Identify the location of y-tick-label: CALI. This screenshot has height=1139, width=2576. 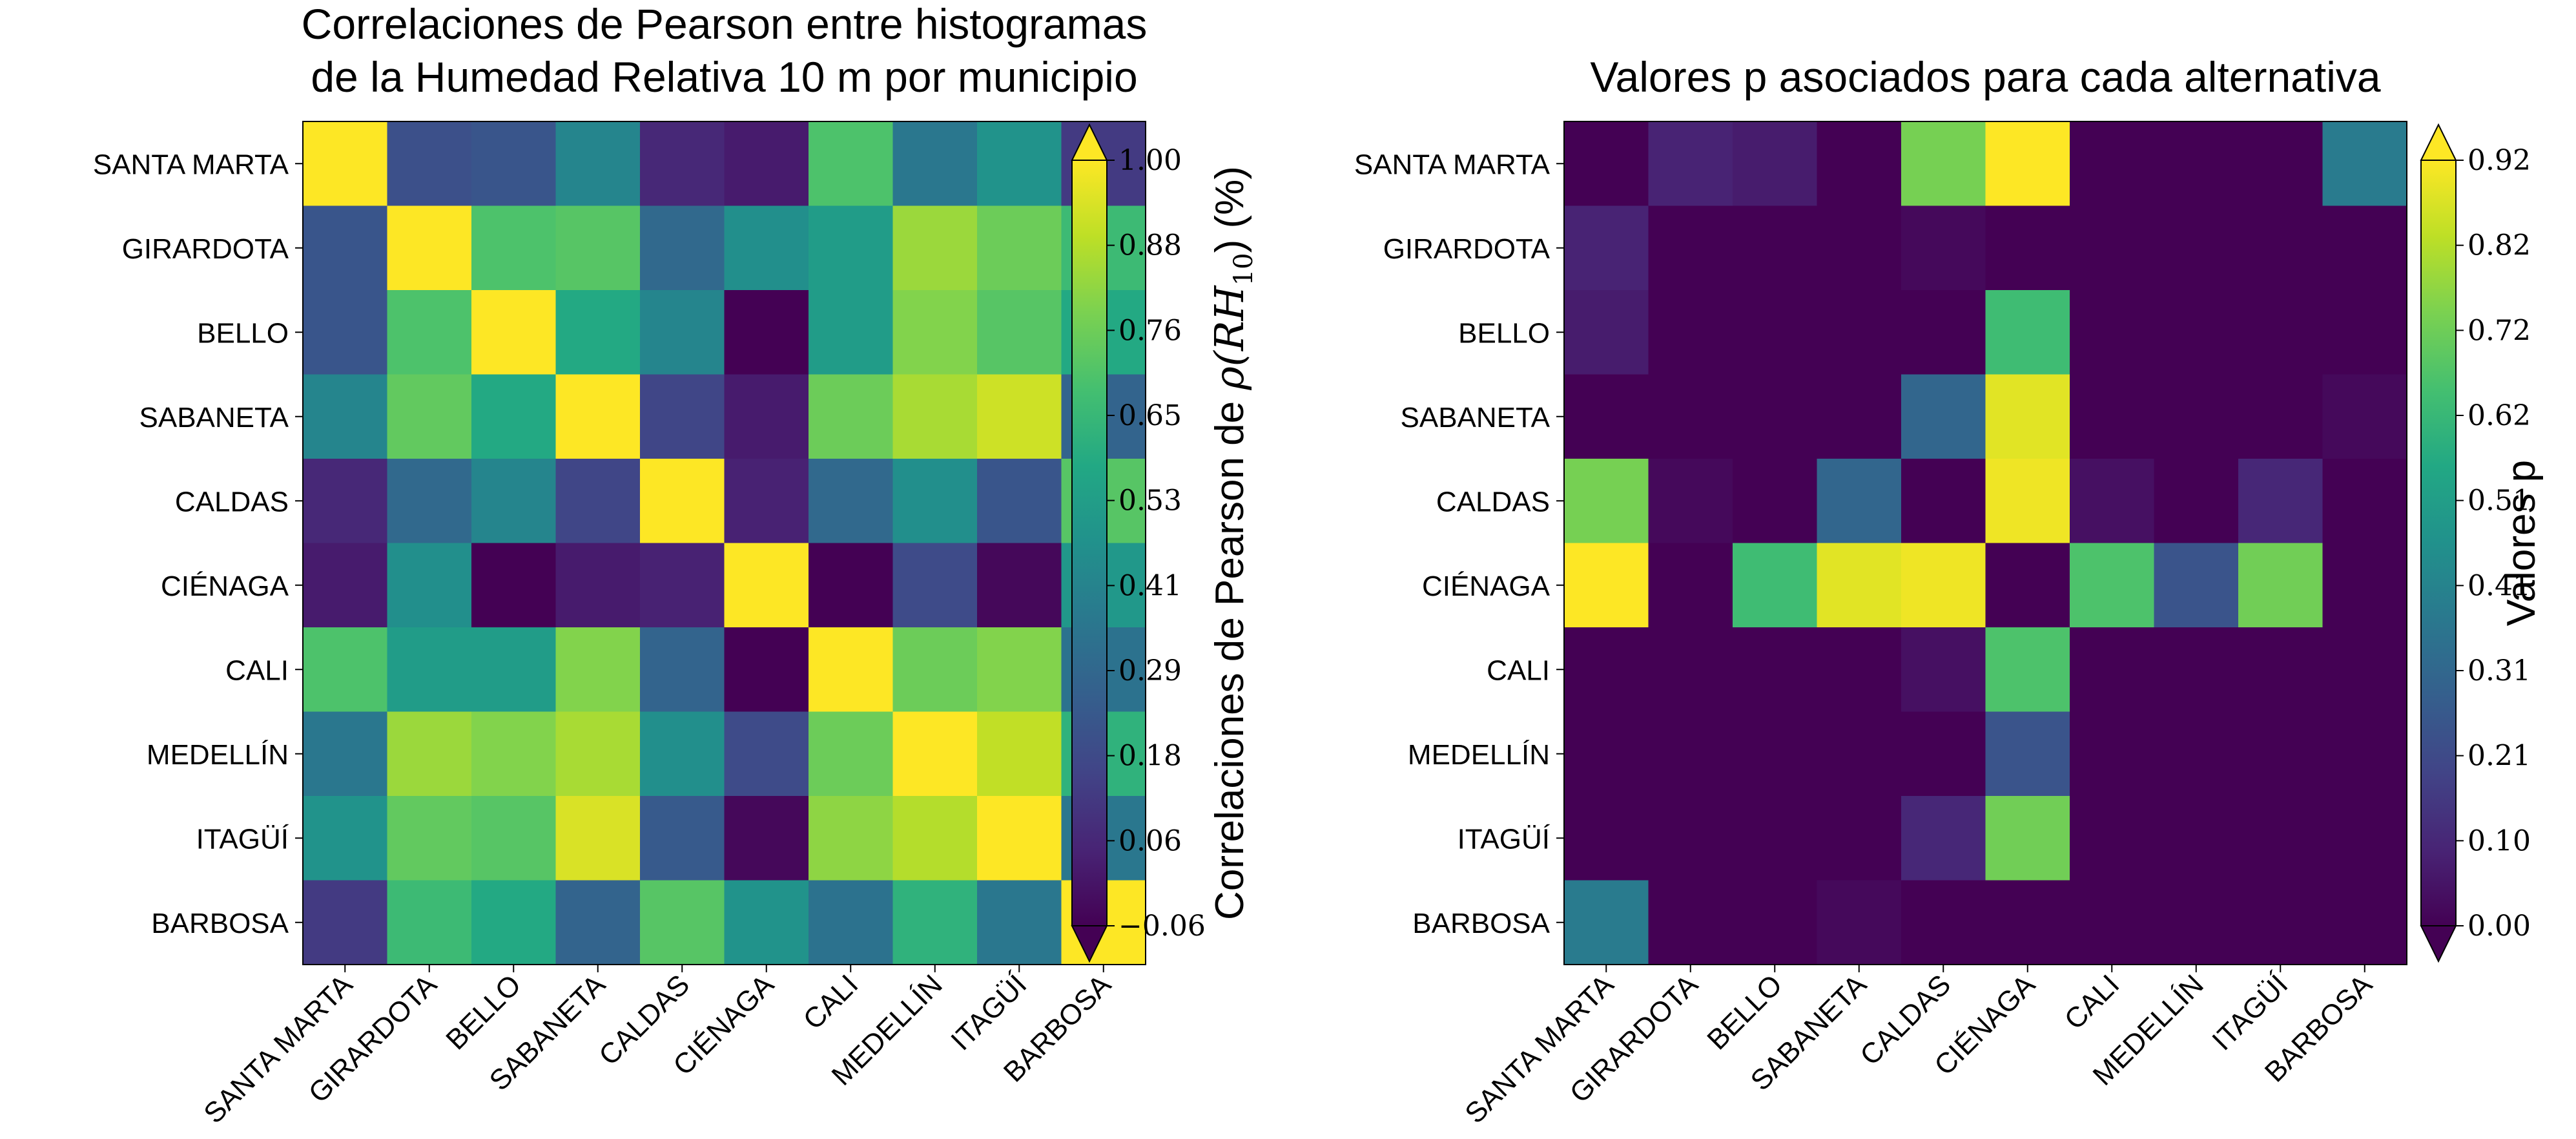
(1518, 670).